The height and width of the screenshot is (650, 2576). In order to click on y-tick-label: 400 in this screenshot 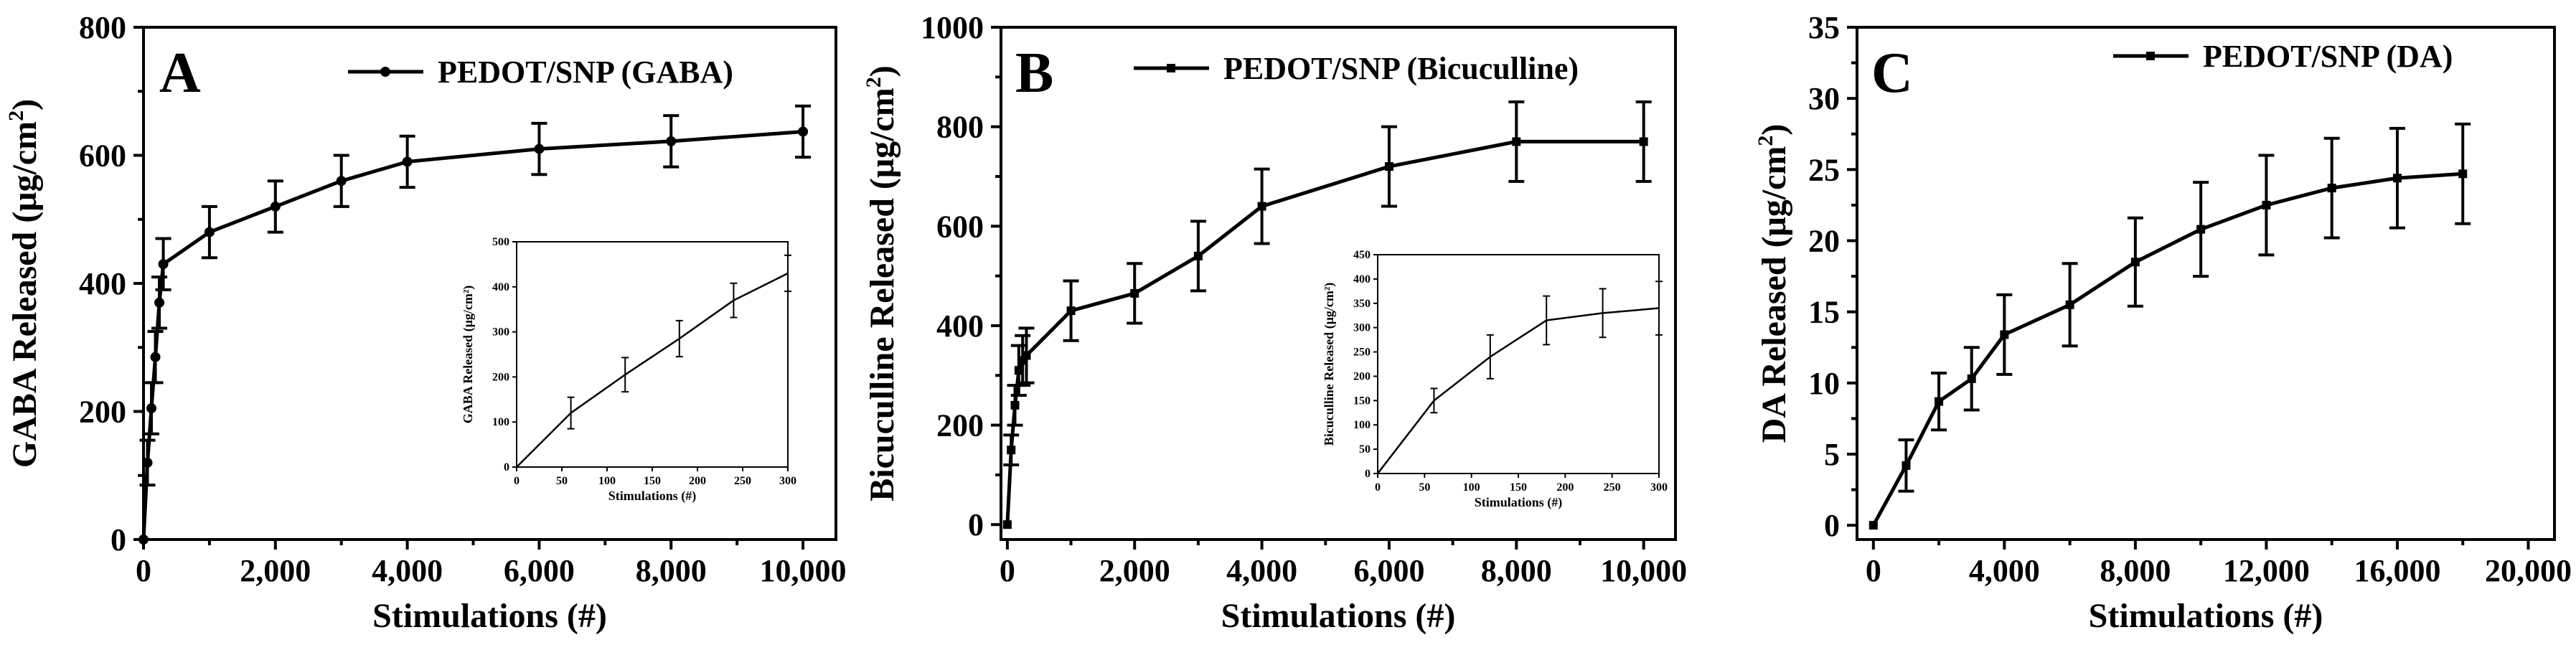, I will do `click(102, 284)`.